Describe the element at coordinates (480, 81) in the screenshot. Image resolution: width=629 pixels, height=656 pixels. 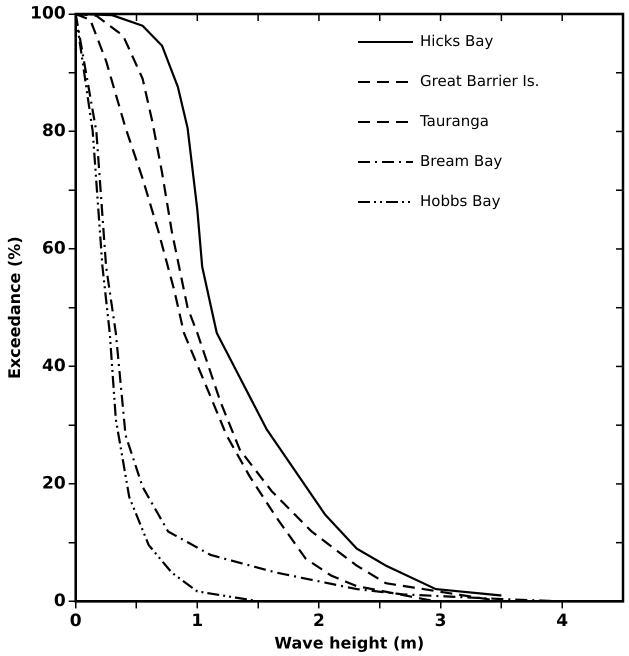
I see `legend-label: Great Barrier Is.` at that location.